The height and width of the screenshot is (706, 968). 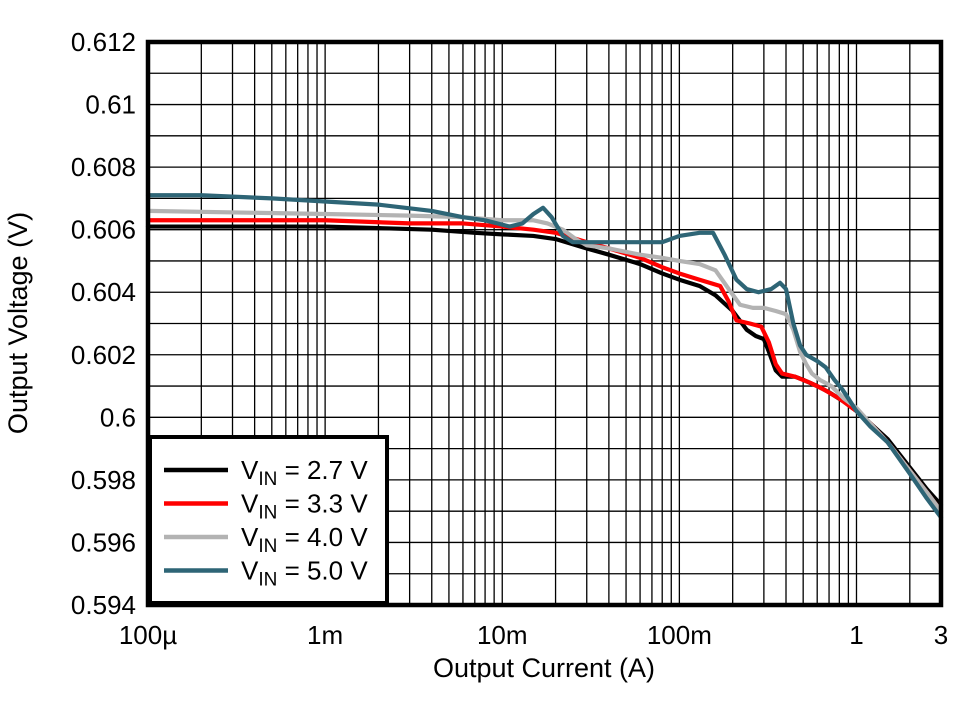 I want to click on legend-label: VIN = 5.0 V, so click(x=304, y=573).